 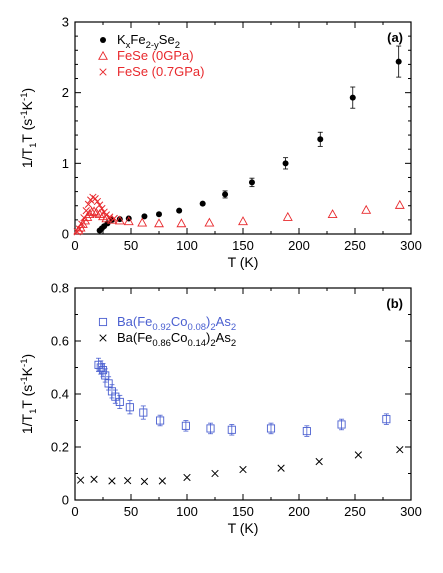 I want to click on legend-entry: KxFe2-ySe2, so click(x=148, y=41).